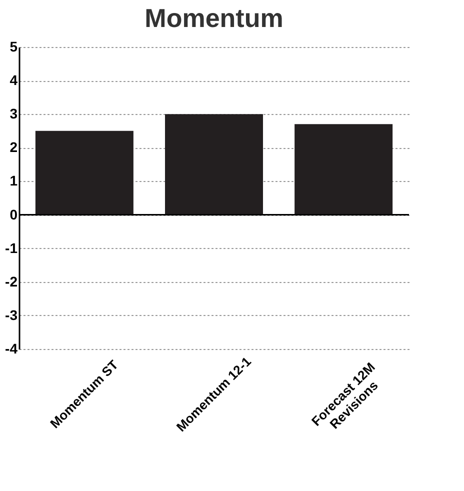  Describe the element at coordinates (11, 281) in the screenshot. I see `y-tick-label: -2` at that location.